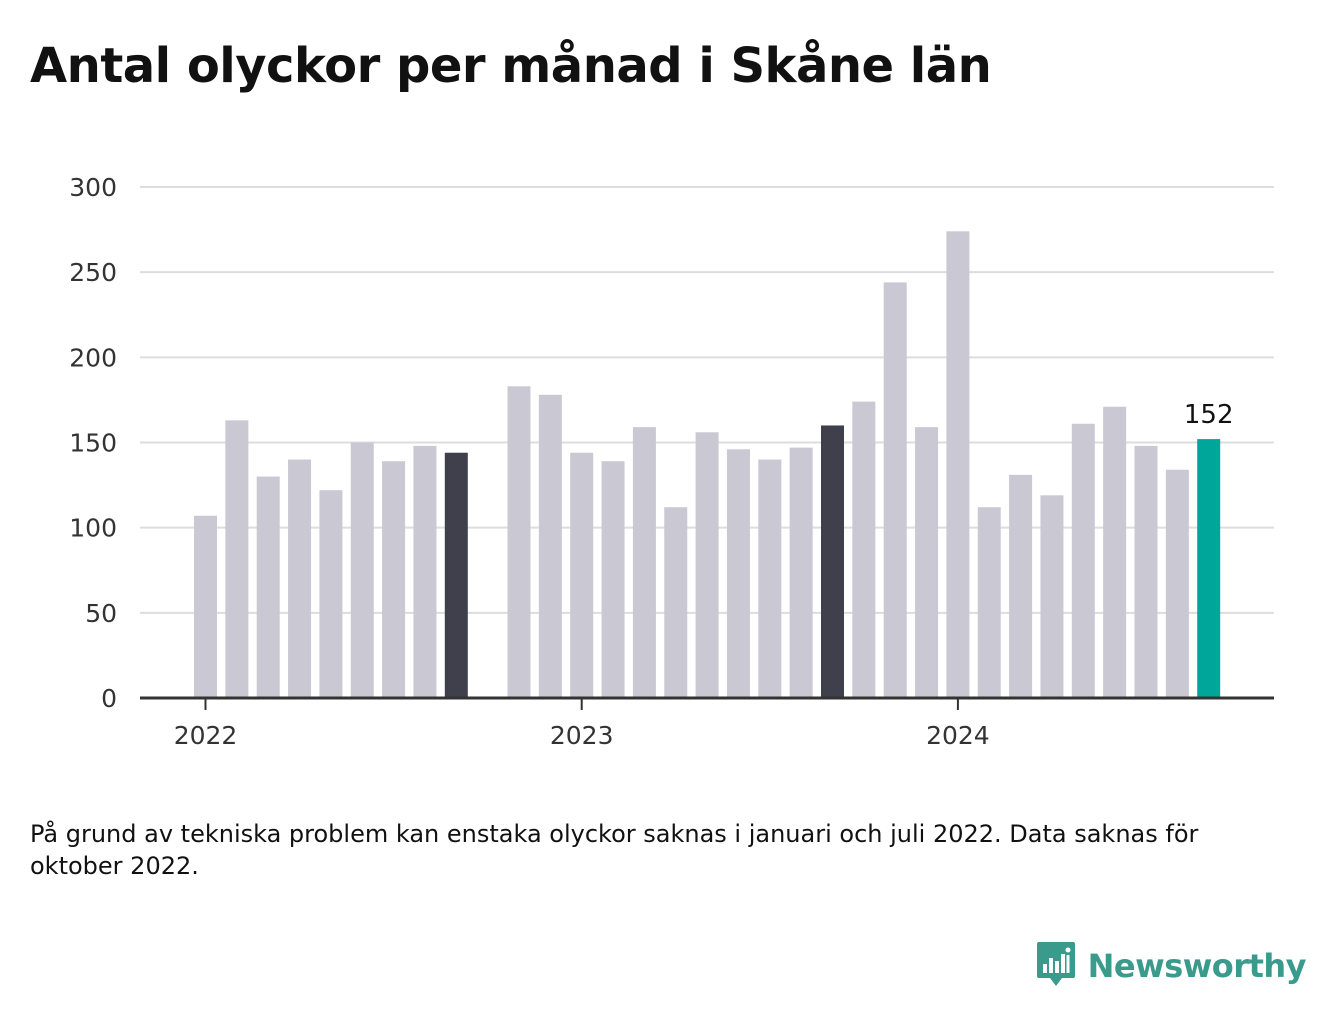 The height and width of the screenshot is (1020, 1340). I want to click on y-tick-label: 50, so click(101, 613).